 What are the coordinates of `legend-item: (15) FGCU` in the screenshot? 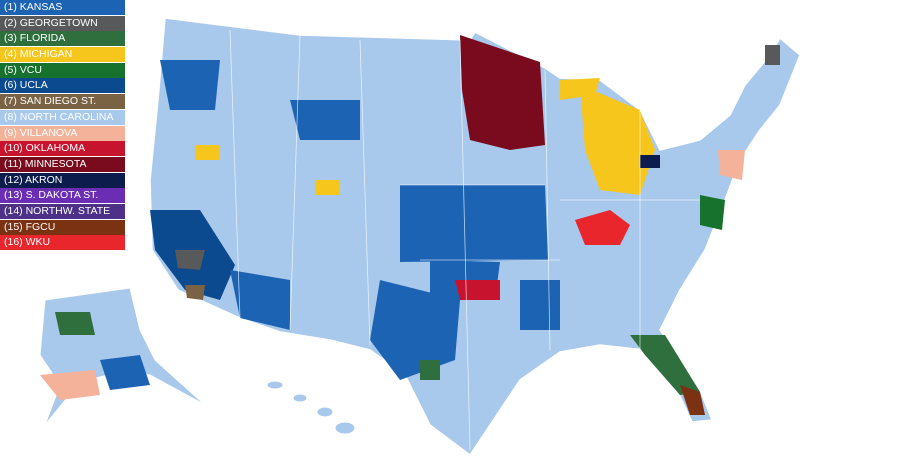 It's located at (62, 227).